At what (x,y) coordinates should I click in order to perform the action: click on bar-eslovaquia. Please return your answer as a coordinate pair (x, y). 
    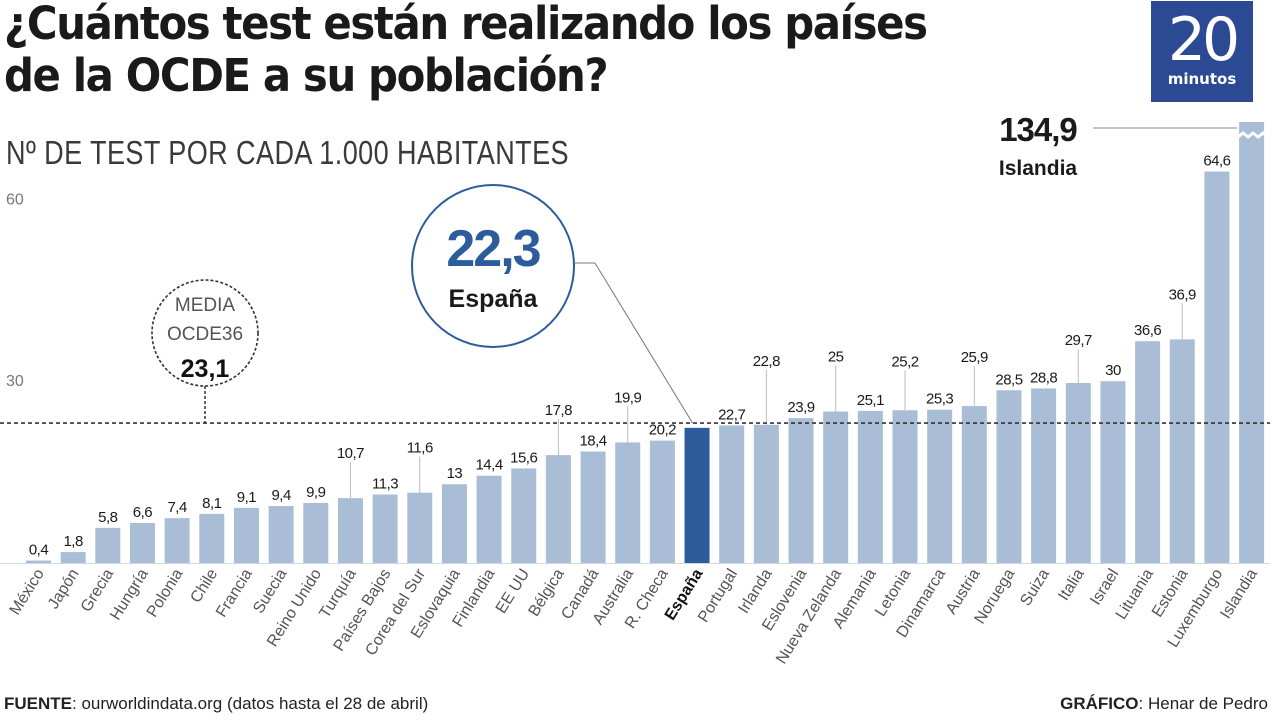
    Looking at the image, I should click on (454, 523).